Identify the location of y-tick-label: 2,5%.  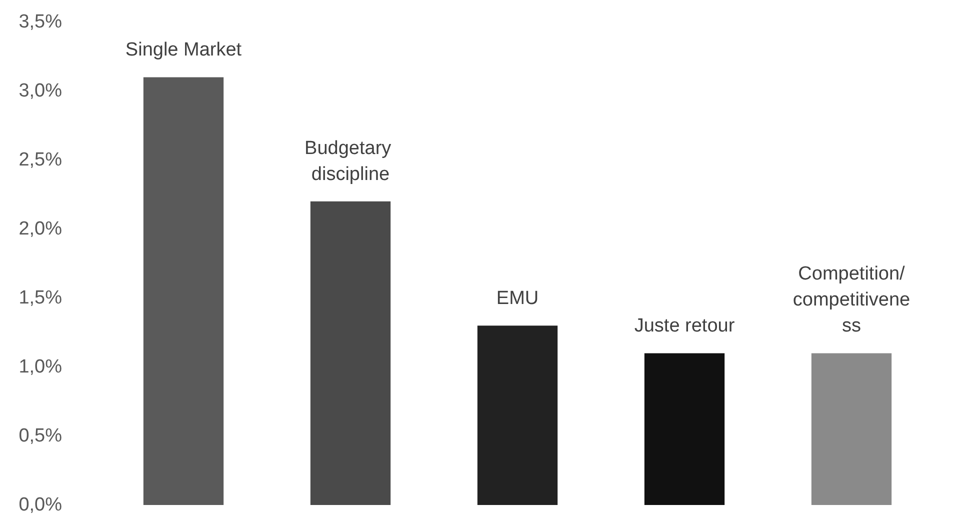
(40, 160).